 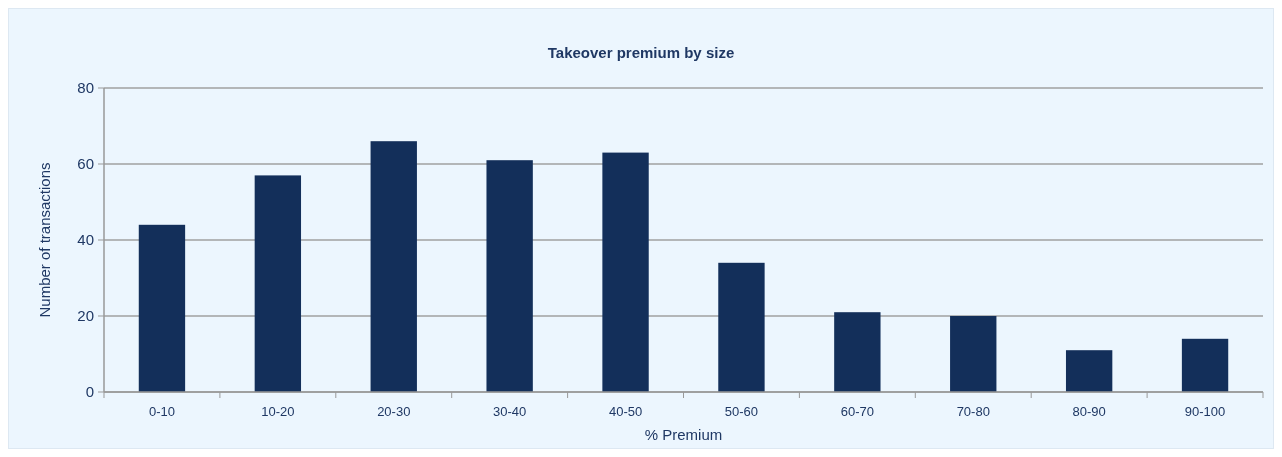 I want to click on x-tick-label: 40-50, so click(x=625, y=411).